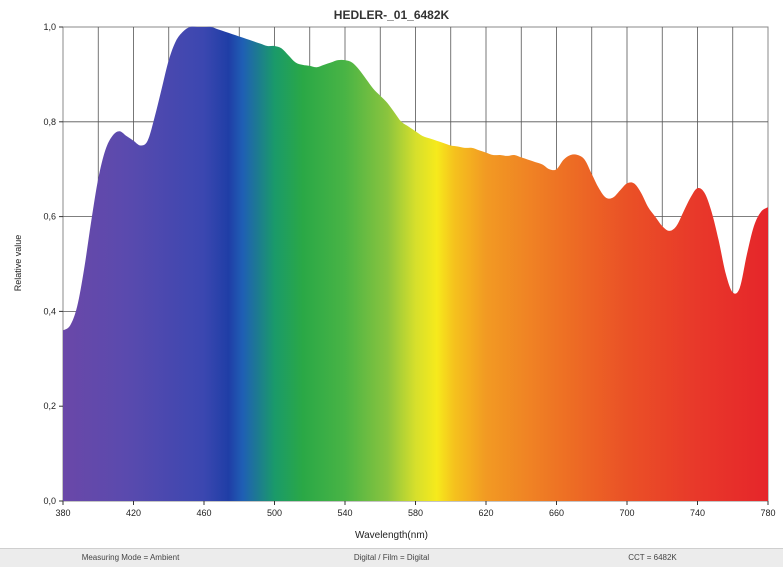  I want to click on x-tick-label: 500, so click(274, 513).